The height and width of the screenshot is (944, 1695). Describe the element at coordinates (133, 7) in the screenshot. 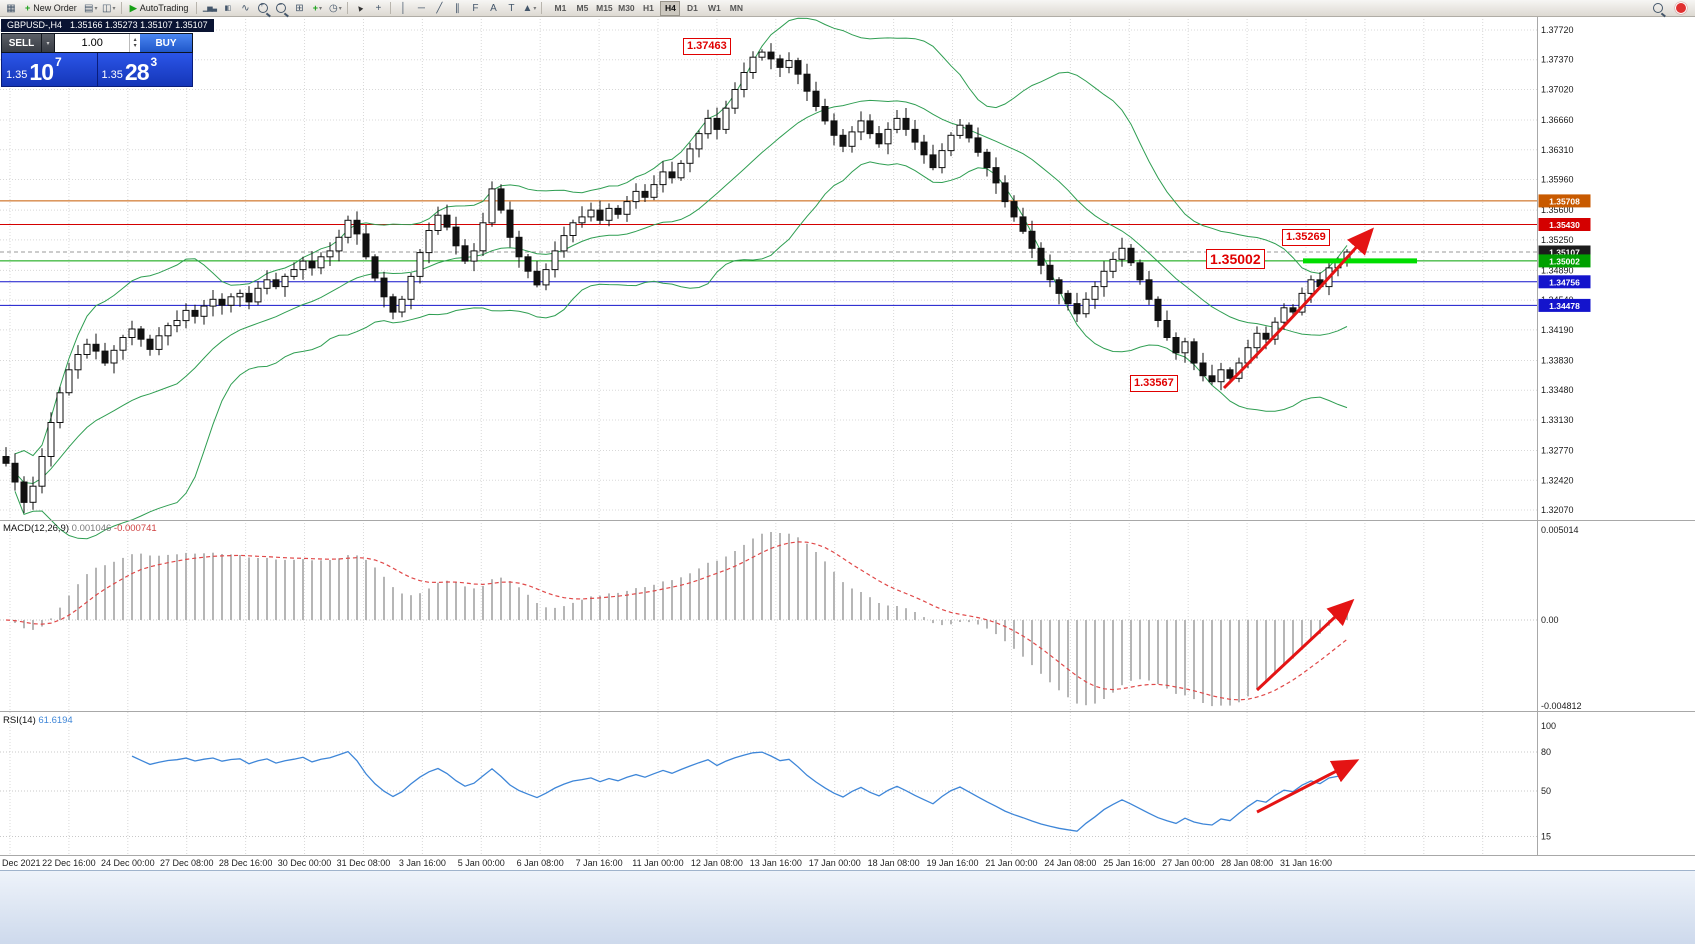

I see `autotrading-button-icon: ▶` at that location.